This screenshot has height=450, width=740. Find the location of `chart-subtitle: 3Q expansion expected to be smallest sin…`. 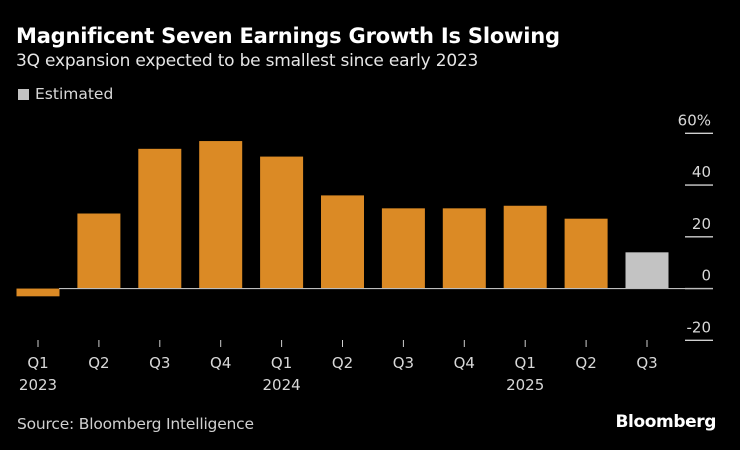

chart-subtitle: 3Q expansion expected to be smallest sin… is located at coordinates (247, 61).